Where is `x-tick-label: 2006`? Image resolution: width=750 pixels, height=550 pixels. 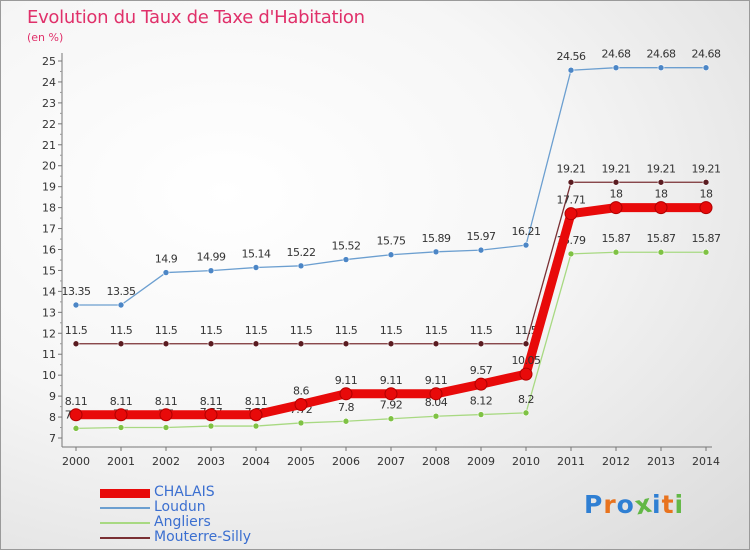
x-tick-label: 2006 is located at coordinates (346, 461).